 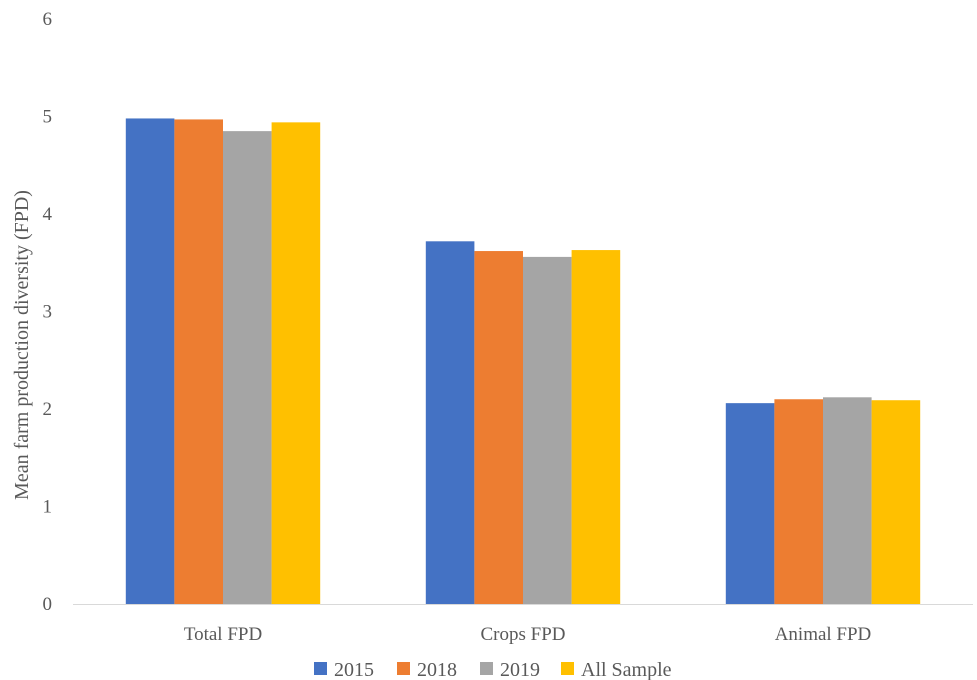 What do you see at coordinates (798, 501) in the screenshot?
I see `bar-2018-animal-fpd` at bounding box center [798, 501].